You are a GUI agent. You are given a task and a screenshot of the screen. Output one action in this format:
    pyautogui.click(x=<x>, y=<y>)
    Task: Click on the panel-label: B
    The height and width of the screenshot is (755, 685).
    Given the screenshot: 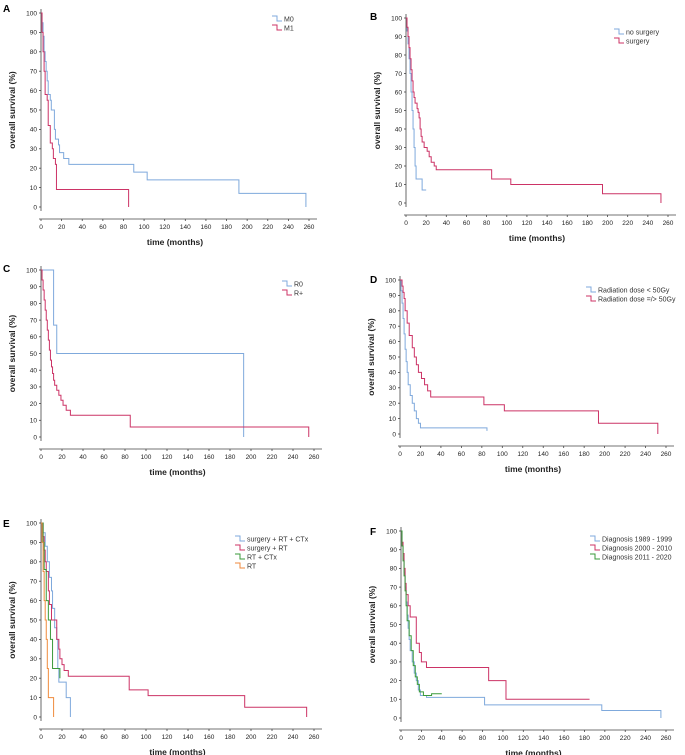 What is the action you would take?
    pyautogui.click(x=373, y=17)
    